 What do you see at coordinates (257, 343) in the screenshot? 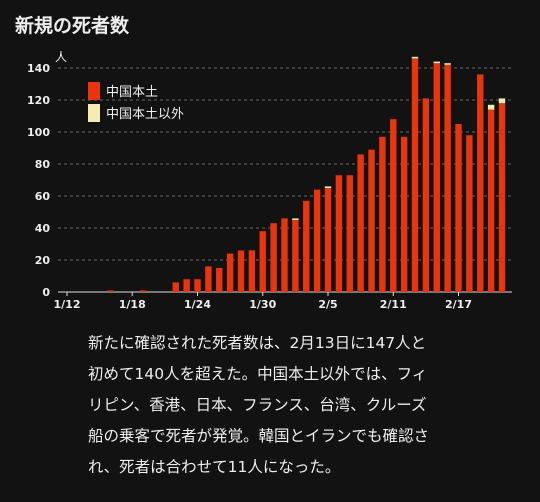
I see `caption-line: 新たに確認された死者数は、2月13日に147人と` at bounding box center [257, 343].